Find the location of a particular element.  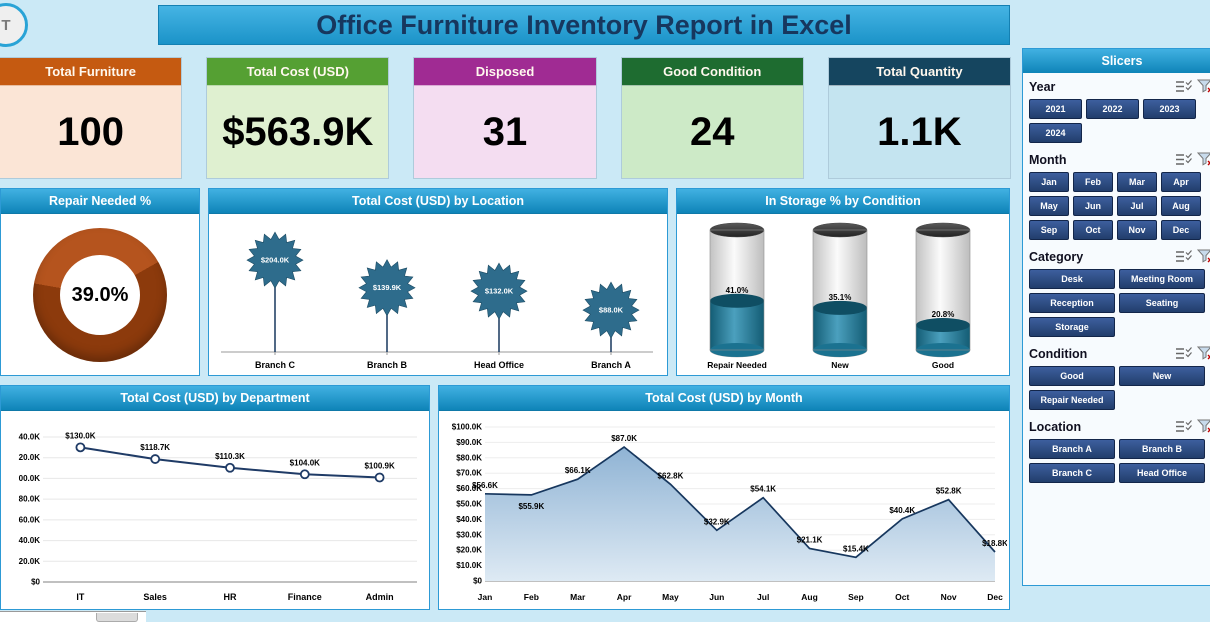

svg-text: $15.4K is located at coordinates (856, 548).